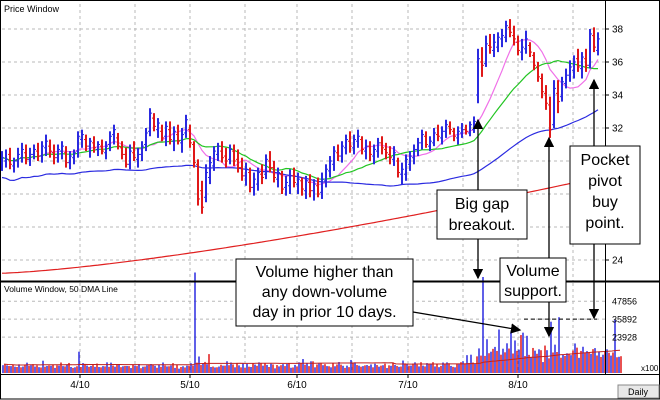 This screenshot has height=400, width=660. What do you see at coordinates (650, 368) in the screenshot?
I see `volume-unit-label: x100` at bounding box center [650, 368].